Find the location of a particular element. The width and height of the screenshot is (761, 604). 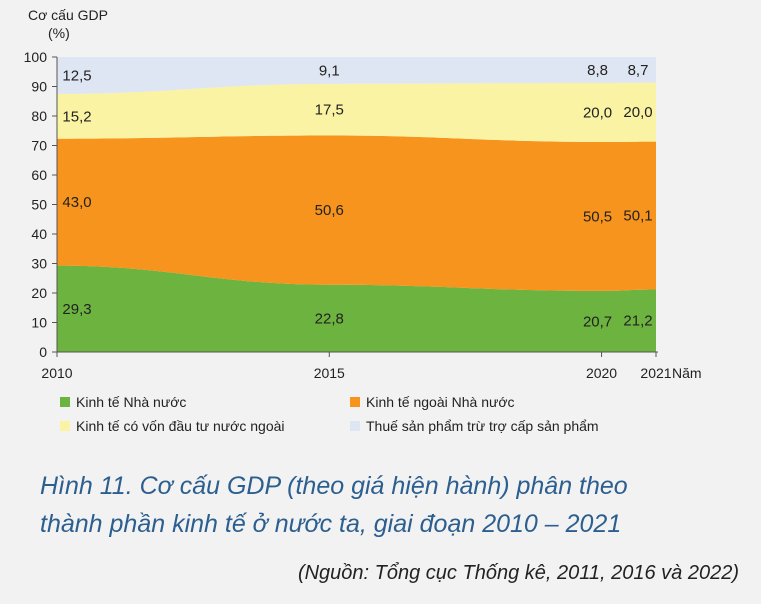

data-label-series-3: 9,1 is located at coordinates (329, 70).